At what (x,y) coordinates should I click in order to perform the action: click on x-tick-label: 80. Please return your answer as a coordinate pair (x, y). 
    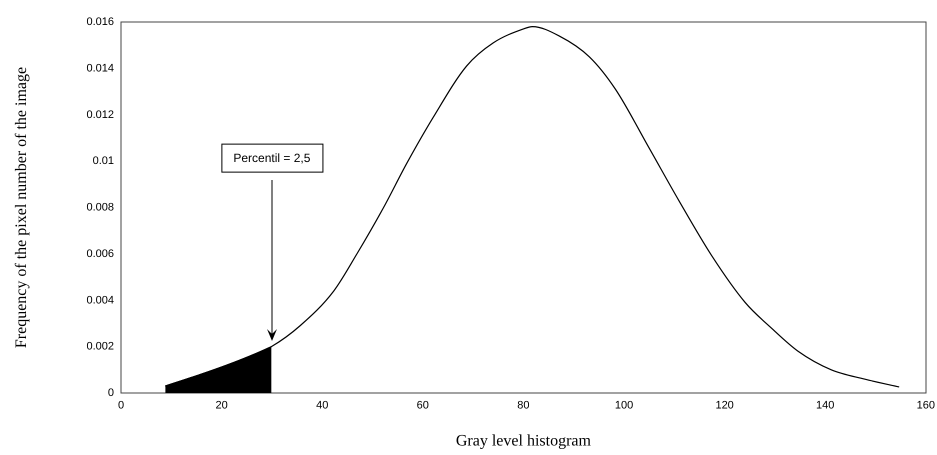
    Looking at the image, I should click on (523, 406).